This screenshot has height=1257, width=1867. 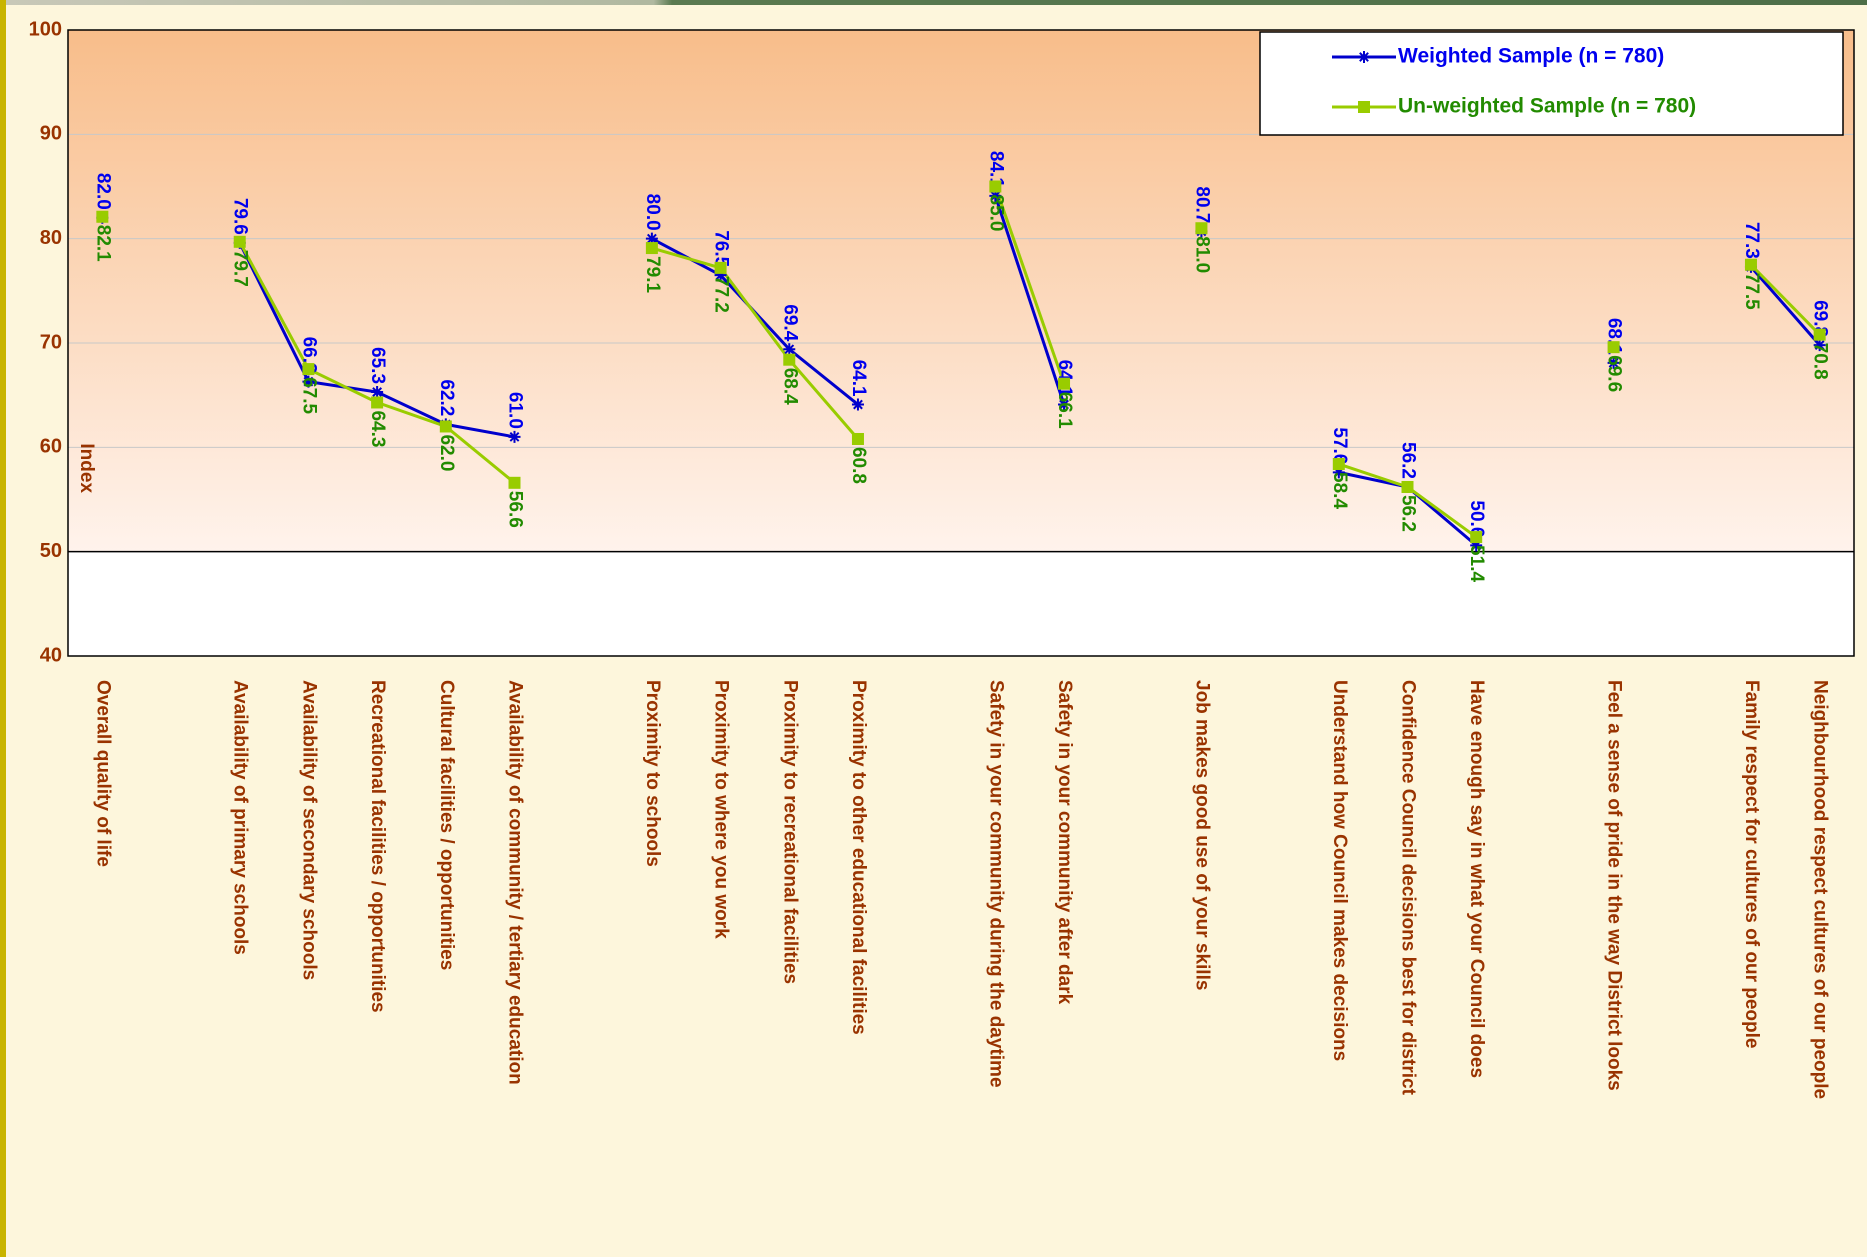 What do you see at coordinates (721, 248) in the screenshot?
I see `data-label: 76.5` at bounding box center [721, 248].